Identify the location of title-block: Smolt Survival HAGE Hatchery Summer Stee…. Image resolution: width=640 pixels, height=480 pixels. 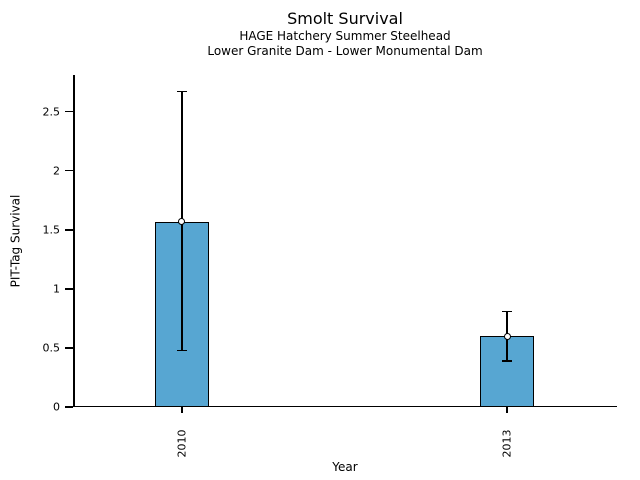
(345, 33).